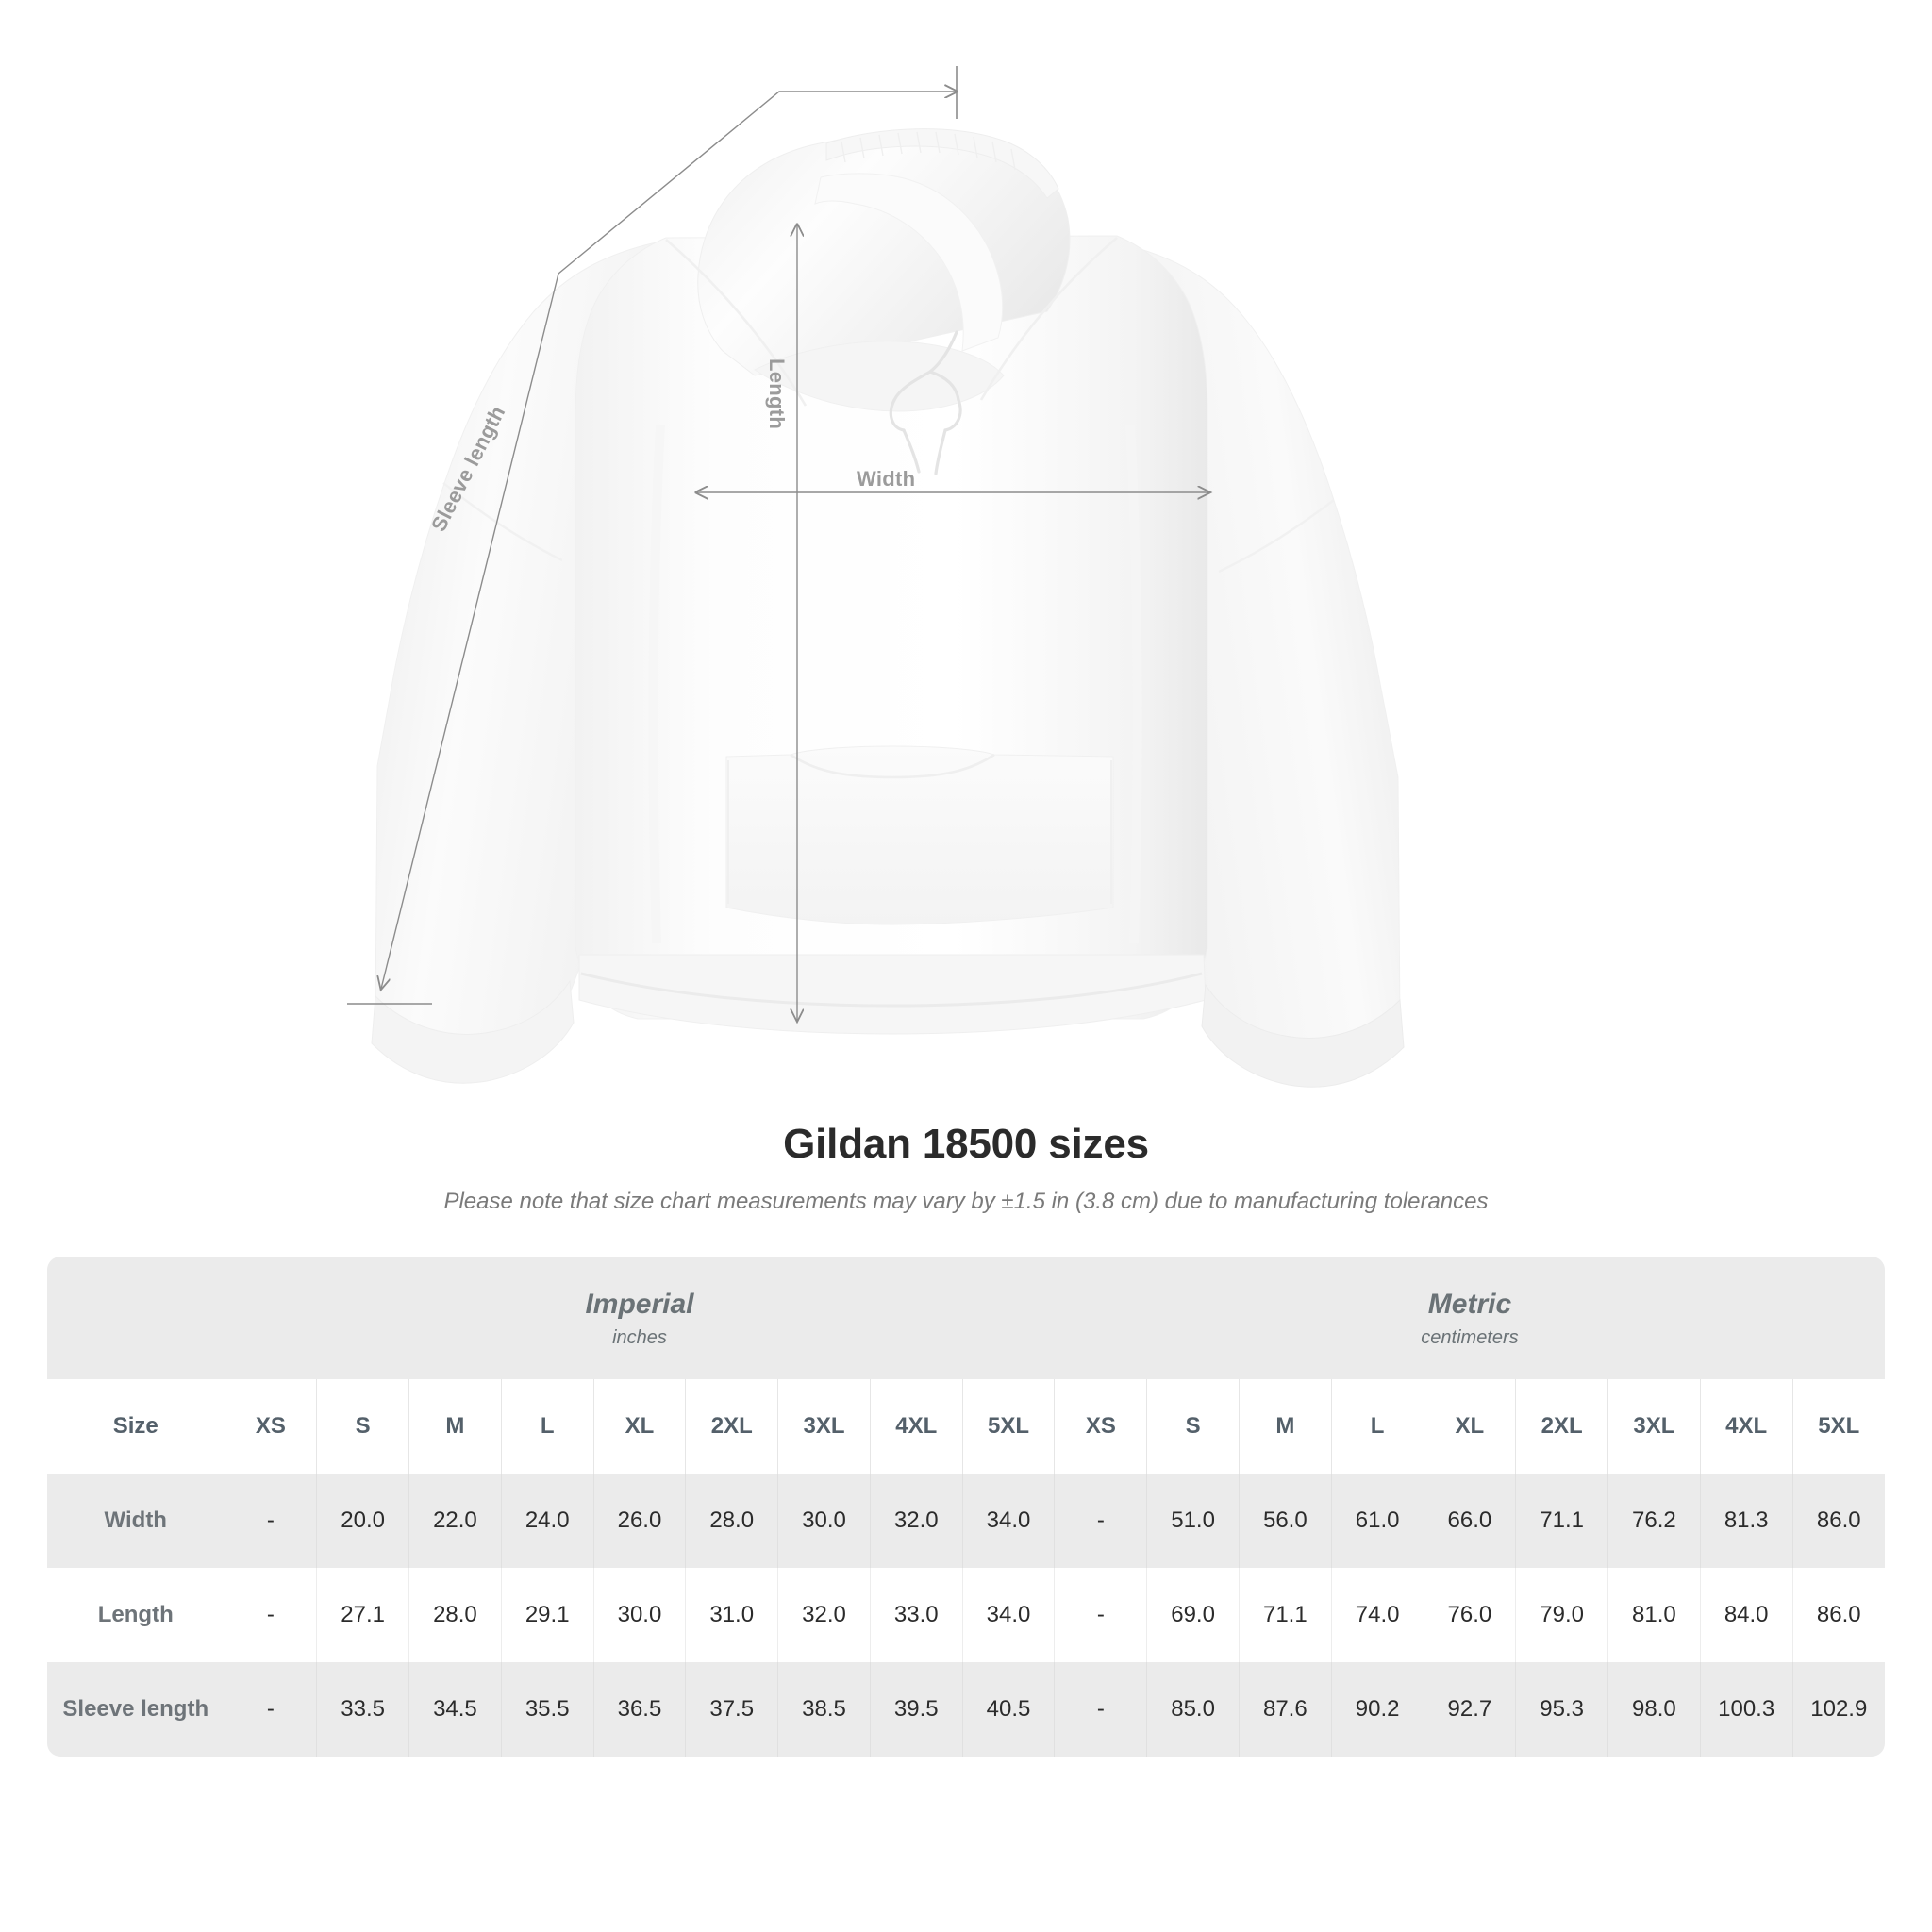  Describe the element at coordinates (1654, 1521) in the screenshot. I see `cell-width-metric-3xl: 76.2` at that location.